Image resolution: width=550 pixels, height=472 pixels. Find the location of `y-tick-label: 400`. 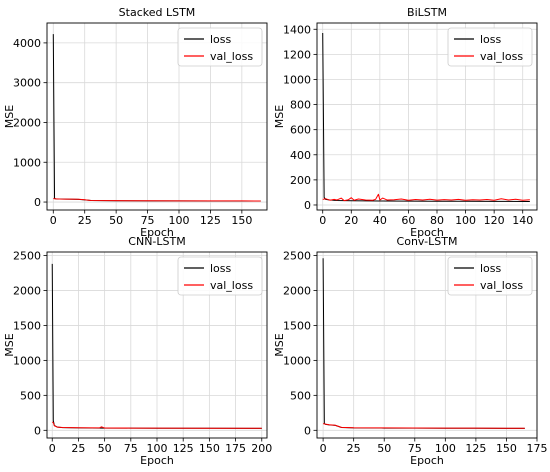

y-tick-label: 400 is located at coordinates (300, 155).